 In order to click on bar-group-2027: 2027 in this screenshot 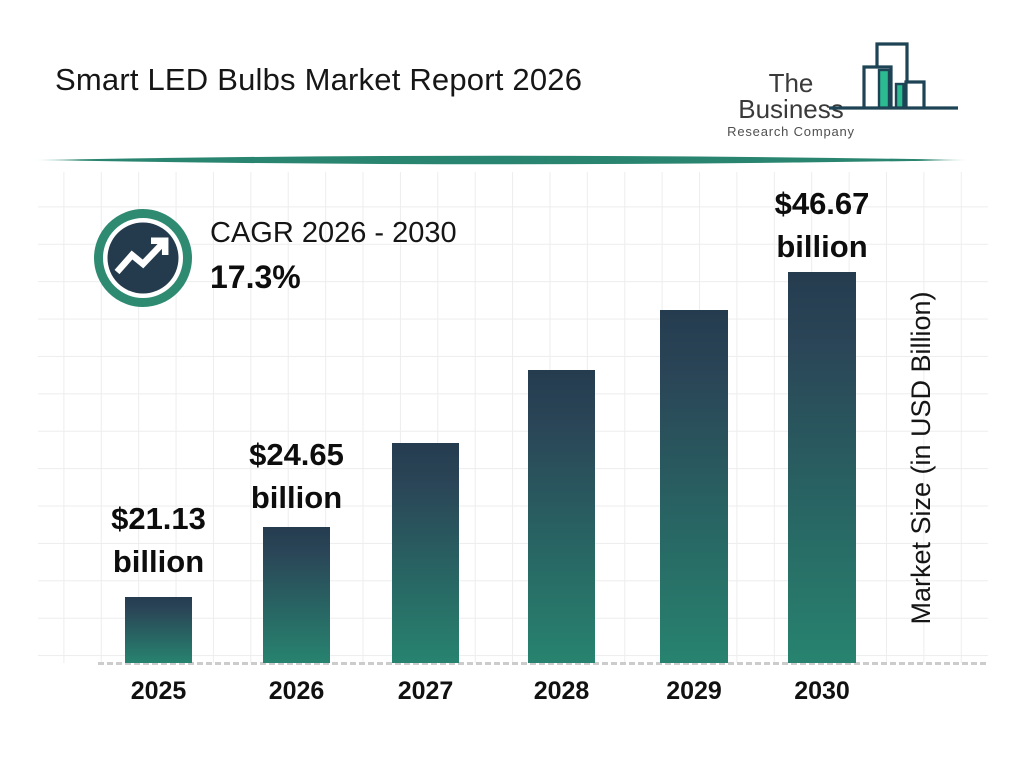, I will do `click(425, 438)`.